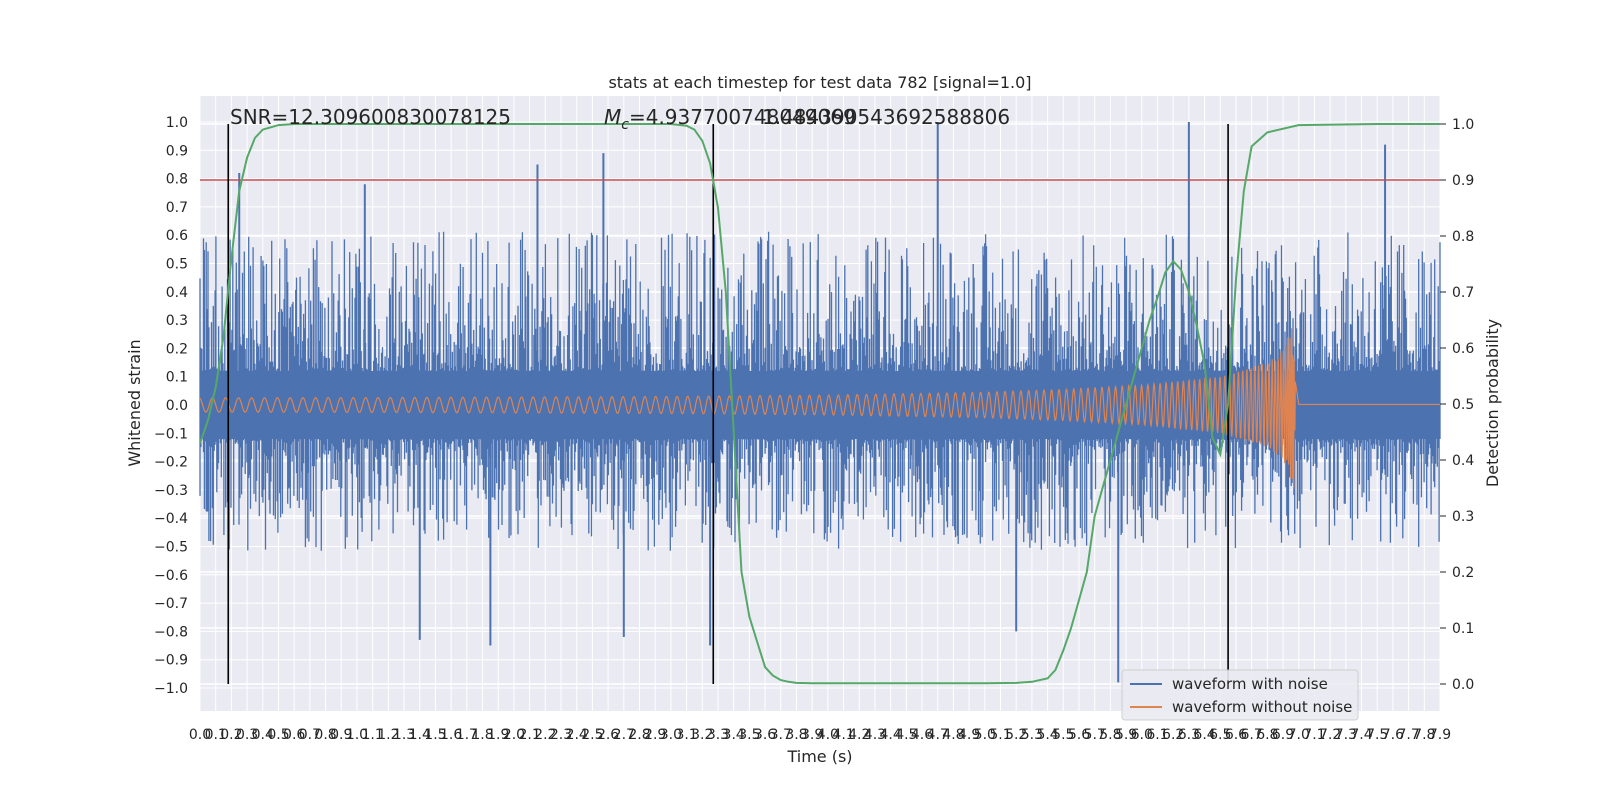 The image size is (1600, 800). Describe the element at coordinates (200, 735) in the screenshot. I see `x-tick-label: 0.0` at that location.